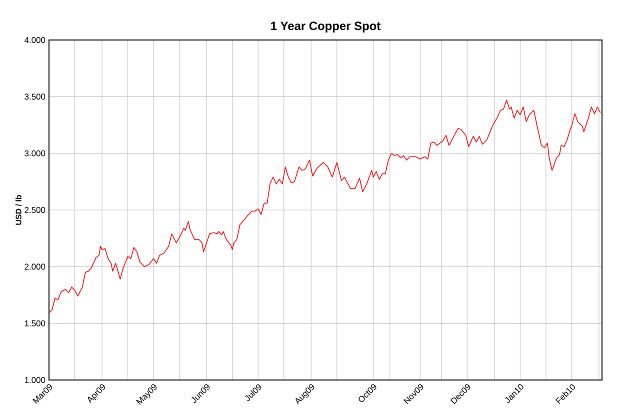 The image size is (628, 420). Describe the element at coordinates (35, 267) in the screenshot. I see `y-tick-label: 2.000` at that location.